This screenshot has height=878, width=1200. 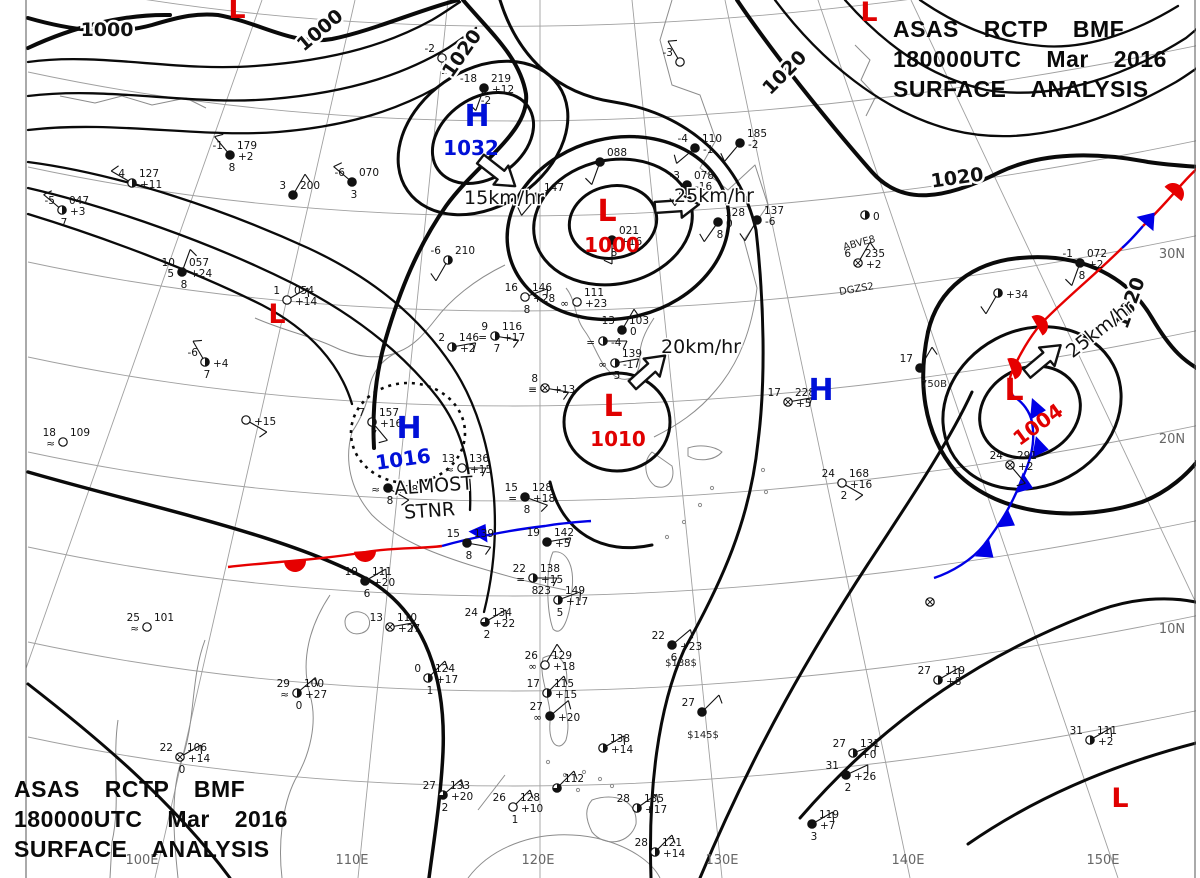 I want to click on station-plot: 2 146+2, so click(x=458, y=343).